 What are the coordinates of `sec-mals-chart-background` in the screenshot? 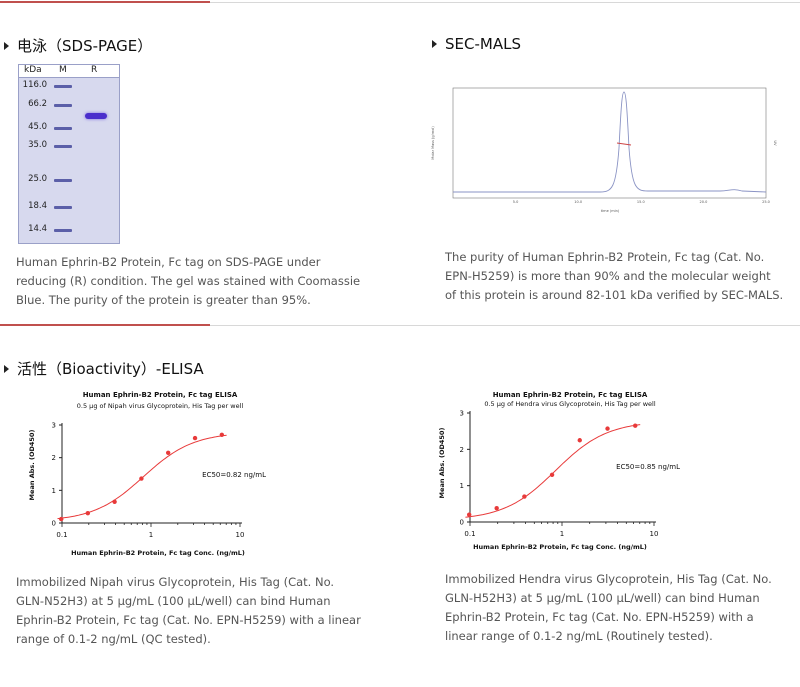 It's located at (599, 148).